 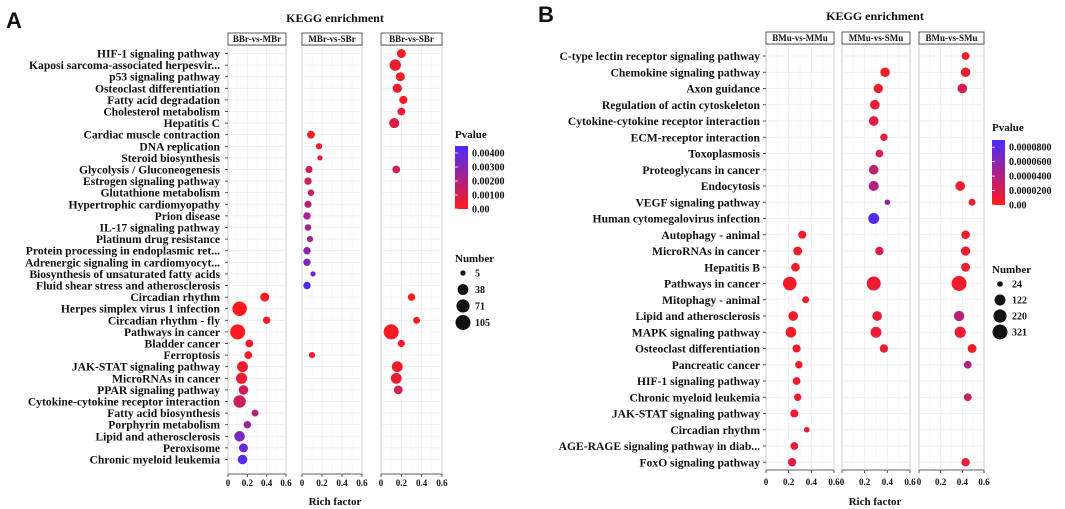 I want to click on facet-strip-label: BMu-vs-SMu, so click(x=951, y=38).